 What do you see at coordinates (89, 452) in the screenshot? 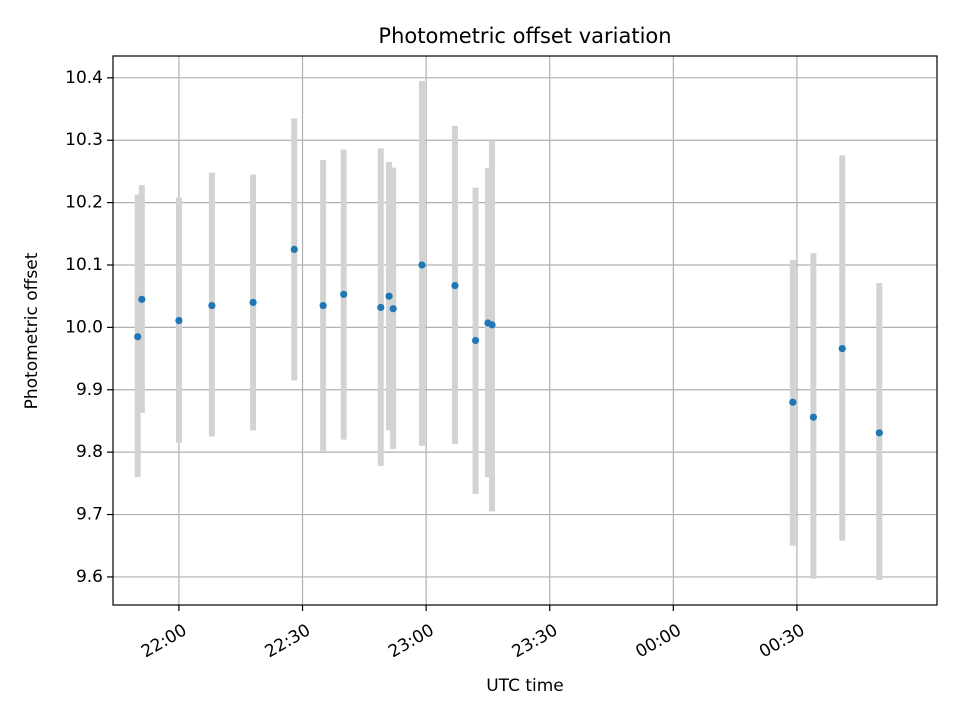
I see `y-tick-label: 9.8` at bounding box center [89, 452].